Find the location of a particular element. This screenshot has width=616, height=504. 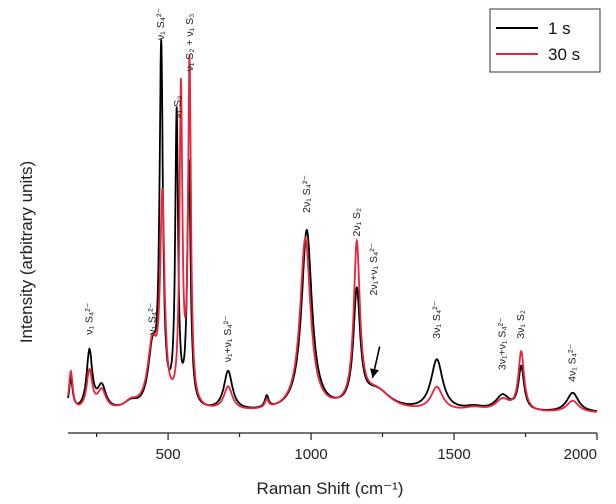

legend: 1 s 30 s is located at coordinates (545, 40).